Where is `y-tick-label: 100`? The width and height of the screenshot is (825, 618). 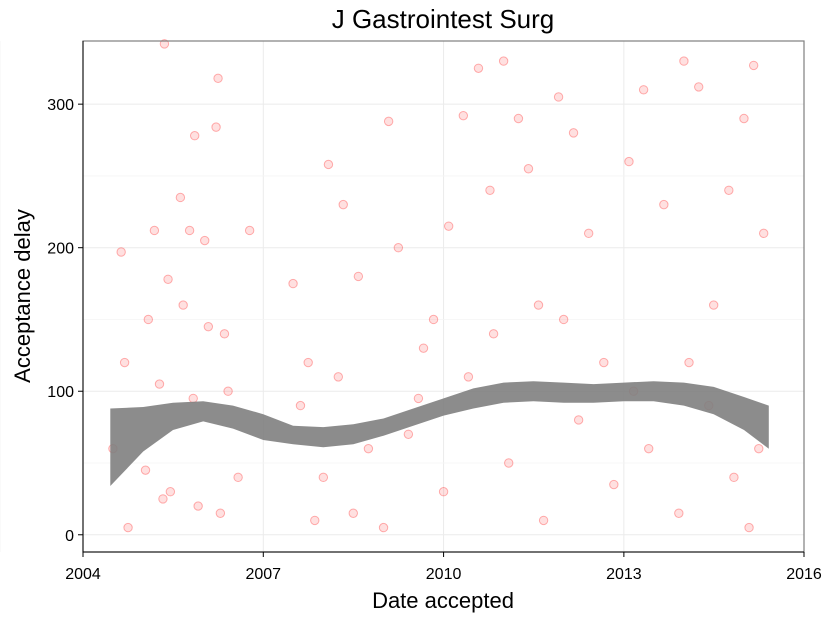 y-tick-label: 100 is located at coordinates (60, 392).